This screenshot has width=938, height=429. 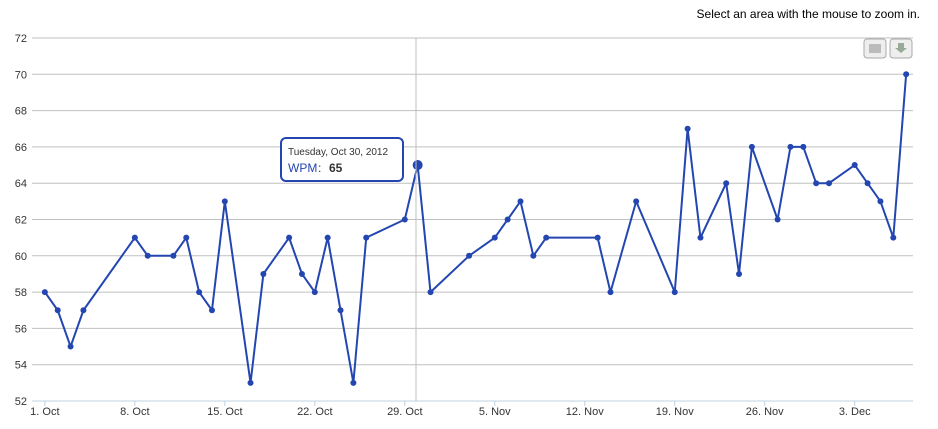 I want to click on tooltip: Tuesday, Oct 30, 2012 WPM : 65, so click(x=342, y=159).